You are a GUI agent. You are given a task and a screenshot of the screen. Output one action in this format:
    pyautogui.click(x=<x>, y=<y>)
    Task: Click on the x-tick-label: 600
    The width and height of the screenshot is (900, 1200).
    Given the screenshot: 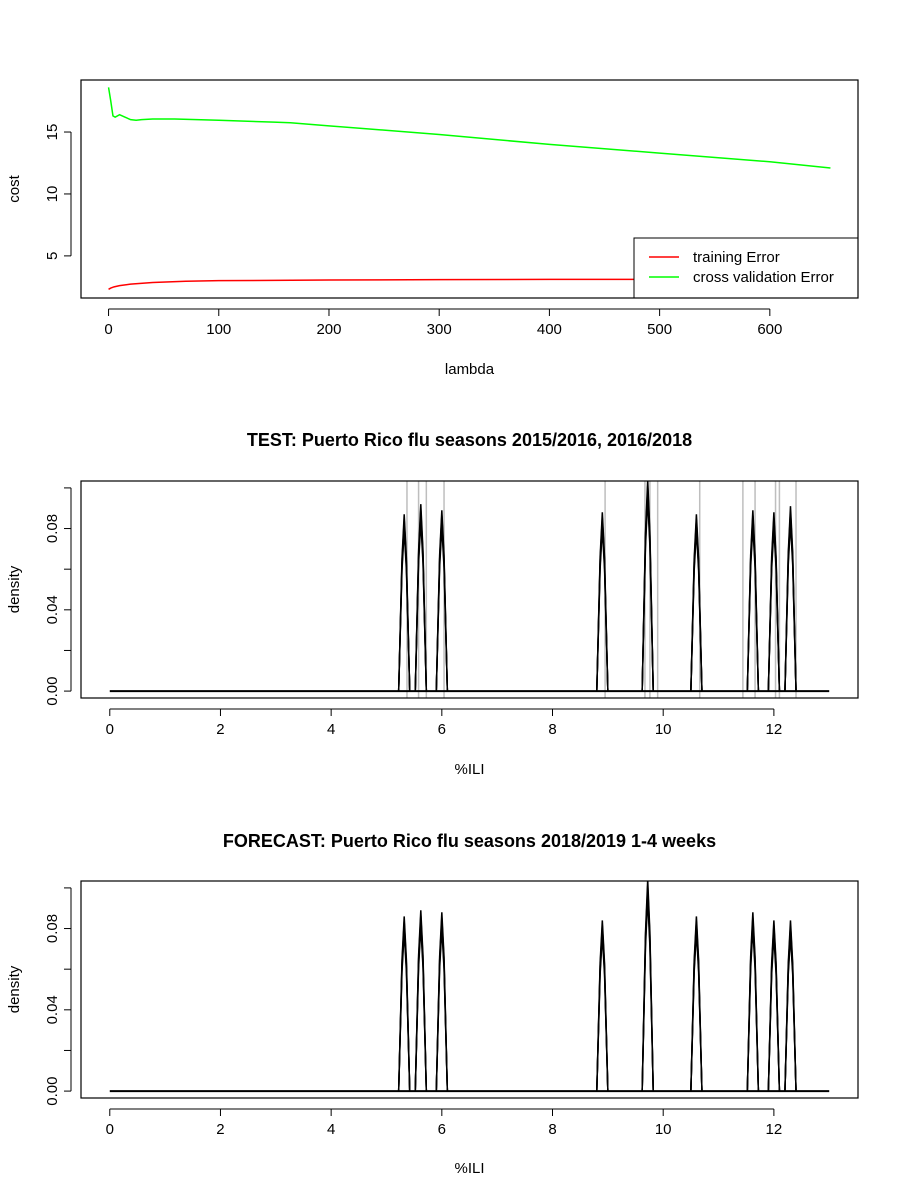 What is the action you would take?
    pyautogui.click(x=769, y=329)
    